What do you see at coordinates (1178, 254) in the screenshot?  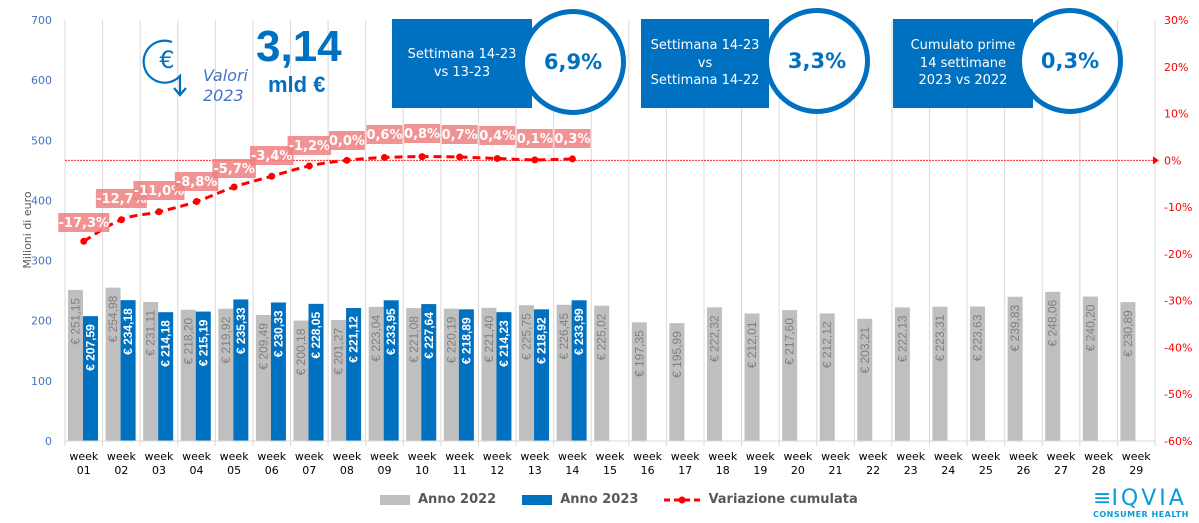 I see `y2-tick-label: -20%` at bounding box center [1178, 254].